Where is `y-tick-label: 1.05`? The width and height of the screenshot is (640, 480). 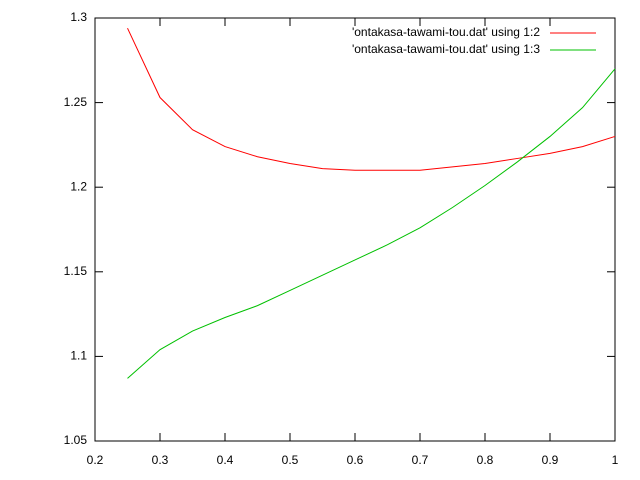 y-tick-label: 1.05 is located at coordinates (76, 440).